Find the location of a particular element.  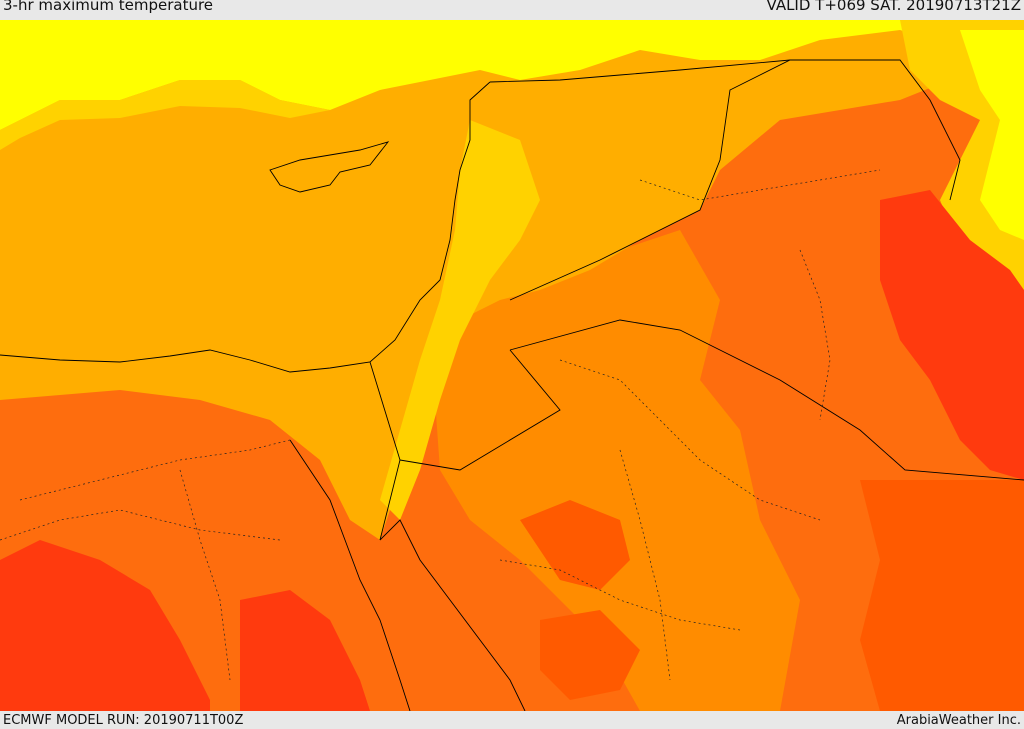

model-run: ECMWF MODEL RUN: 20190711T00Z is located at coordinates (123, 720).